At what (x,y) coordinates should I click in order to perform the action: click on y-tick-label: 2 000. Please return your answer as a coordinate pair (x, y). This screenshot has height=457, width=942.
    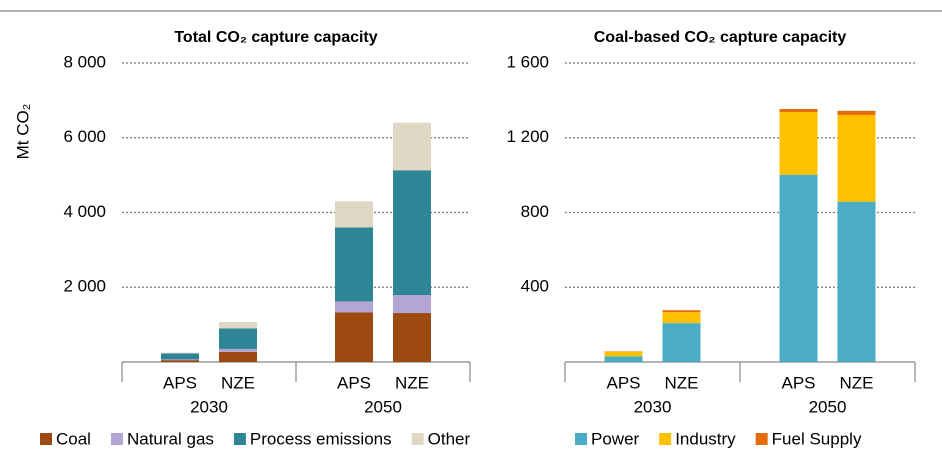
    Looking at the image, I should click on (84, 286).